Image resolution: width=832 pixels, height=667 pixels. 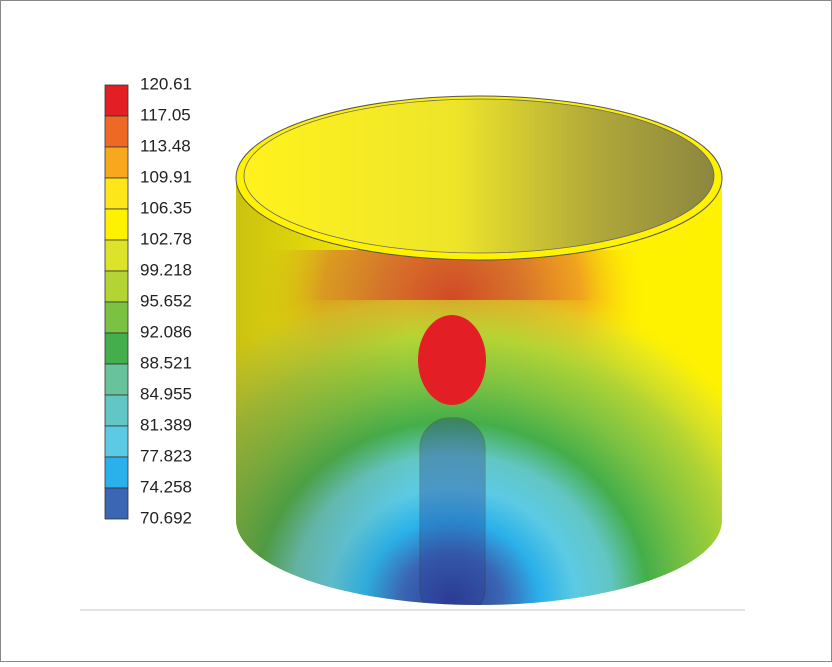 I want to click on legend-label: 74.258, so click(x=166, y=486).